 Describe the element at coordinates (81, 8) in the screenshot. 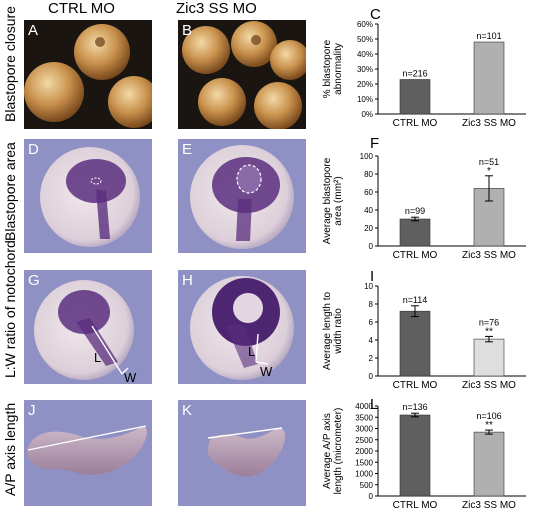

I see `column-header-ctrl: CTRL MO` at that location.